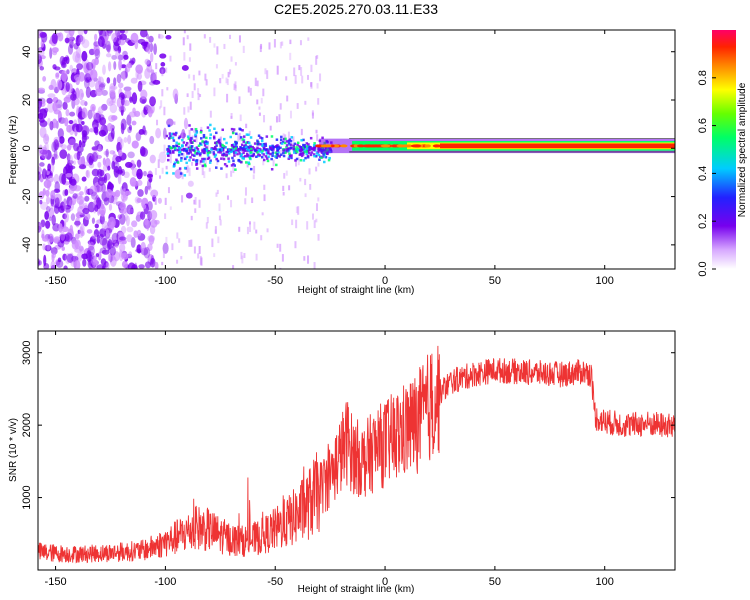  Describe the element at coordinates (385, 146) in the screenshot. I see `band-blob` at that location.